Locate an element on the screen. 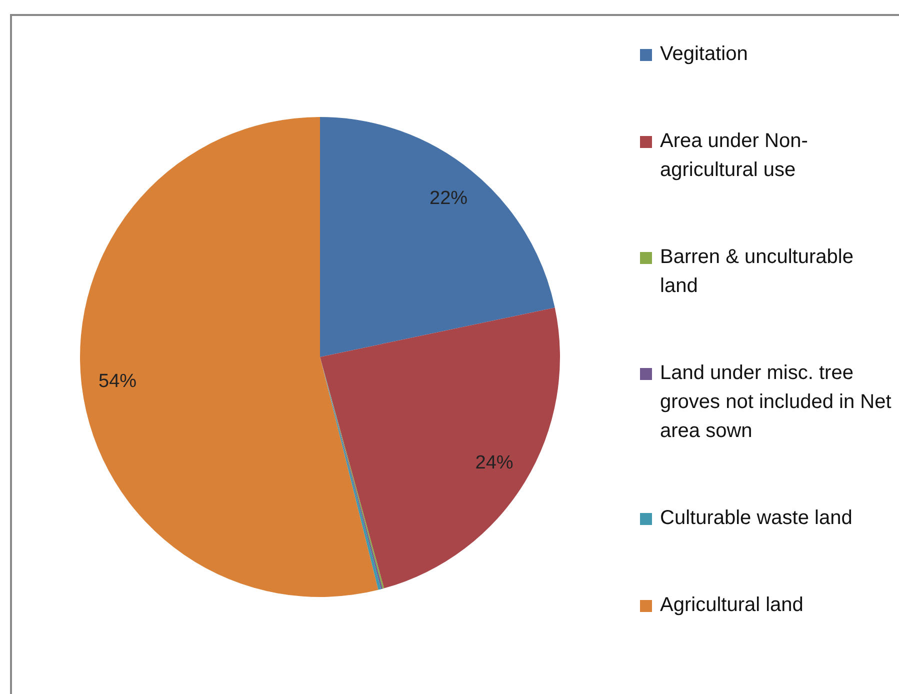  legend-label: Land under misc. tree groves not included in Net area sown is located at coordinates (776, 402).